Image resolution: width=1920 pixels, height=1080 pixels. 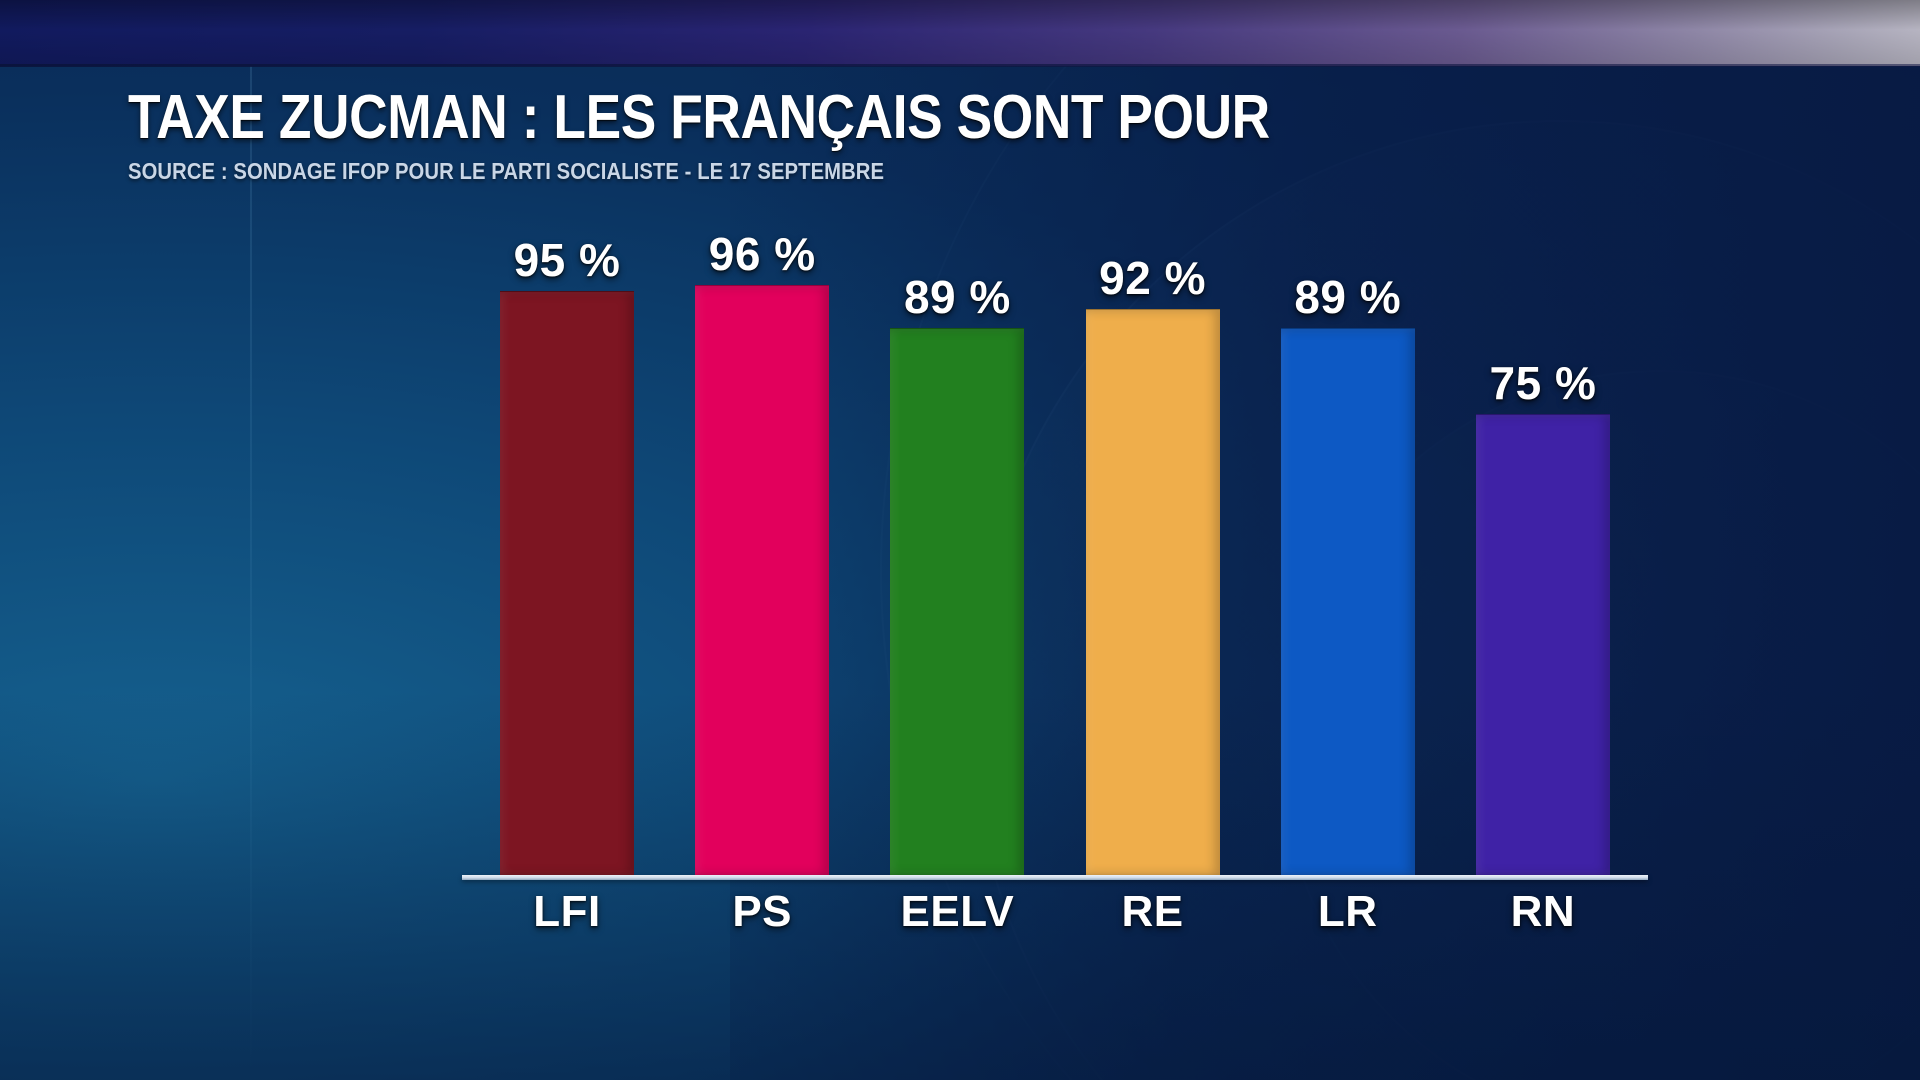 What do you see at coordinates (960, 65) in the screenshot?
I see `top-color-band-edge` at bounding box center [960, 65].